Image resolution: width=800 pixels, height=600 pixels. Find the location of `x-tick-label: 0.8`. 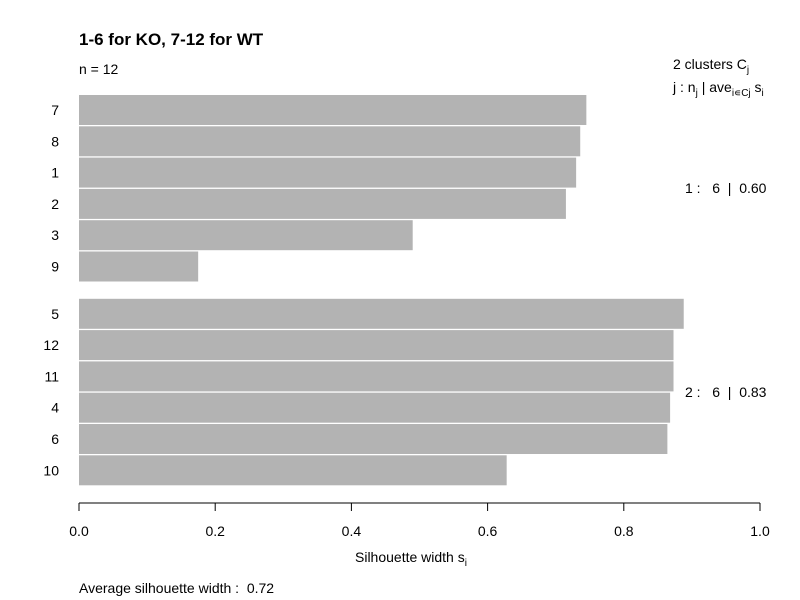

x-tick-label: 0.8 is located at coordinates (624, 531).